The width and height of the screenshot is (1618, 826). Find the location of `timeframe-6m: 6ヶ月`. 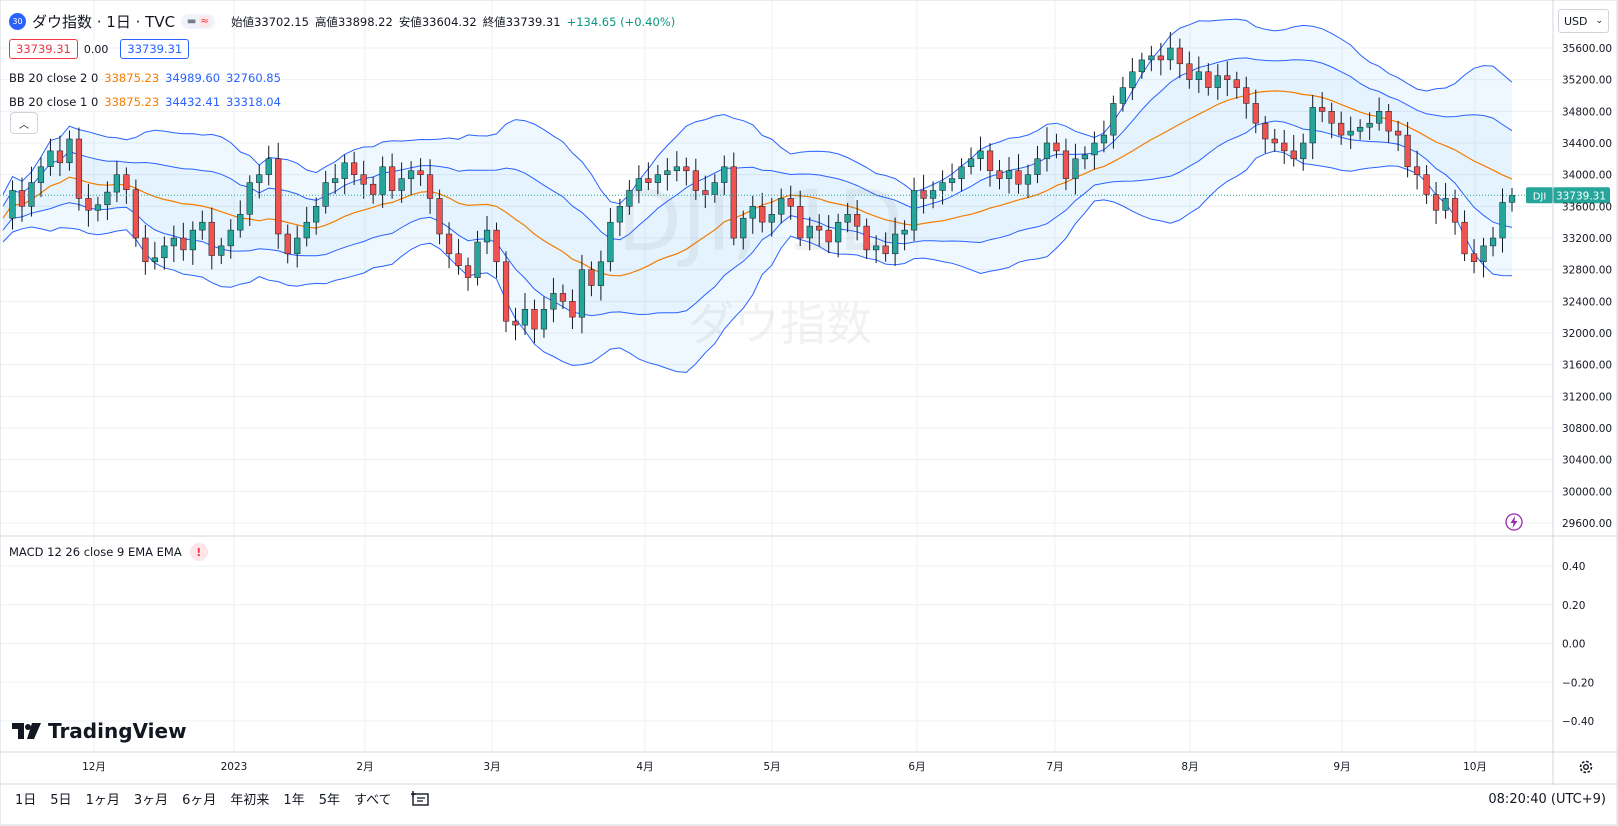

timeframe-6m: 6ヶ月 is located at coordinates (199, 800).